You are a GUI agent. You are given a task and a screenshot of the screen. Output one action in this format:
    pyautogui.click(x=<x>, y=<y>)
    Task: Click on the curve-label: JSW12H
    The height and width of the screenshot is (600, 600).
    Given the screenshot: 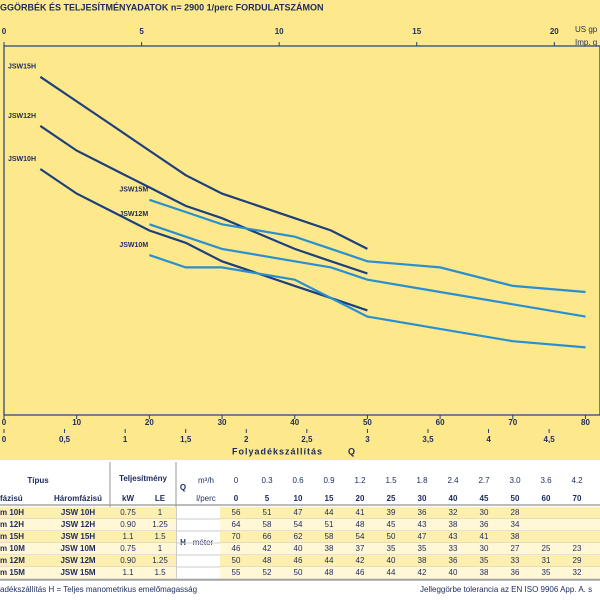 What is the action you would take?
    pyautogui.click(x=22, y=116)
    